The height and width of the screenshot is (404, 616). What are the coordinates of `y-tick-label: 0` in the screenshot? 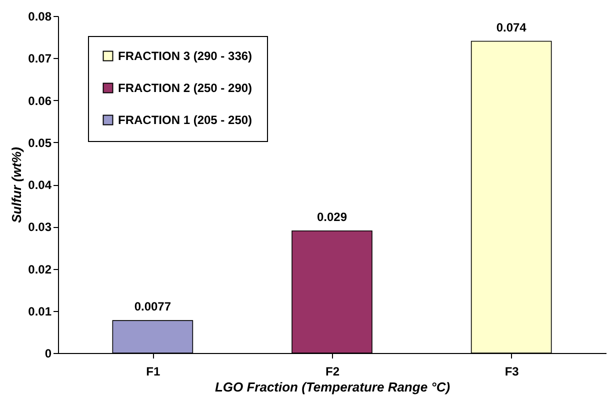 It's located at (48, 353).